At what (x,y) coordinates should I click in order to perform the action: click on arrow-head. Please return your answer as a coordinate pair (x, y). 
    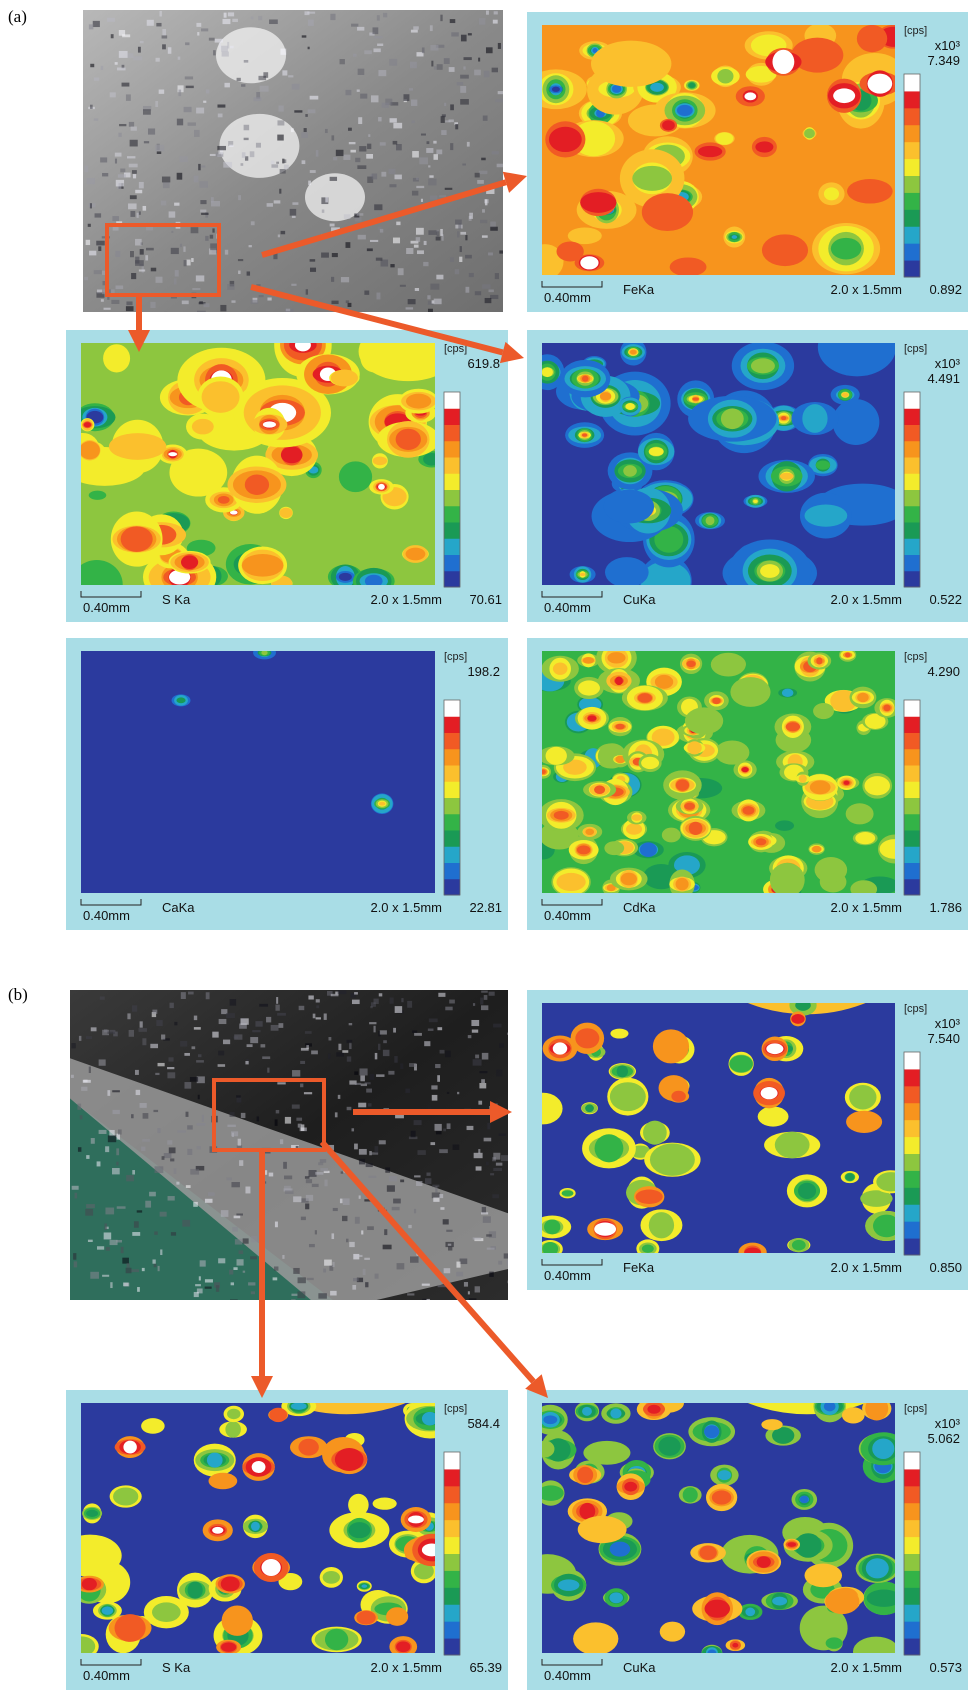
    Looking at the image, I should click on (536, 1386).